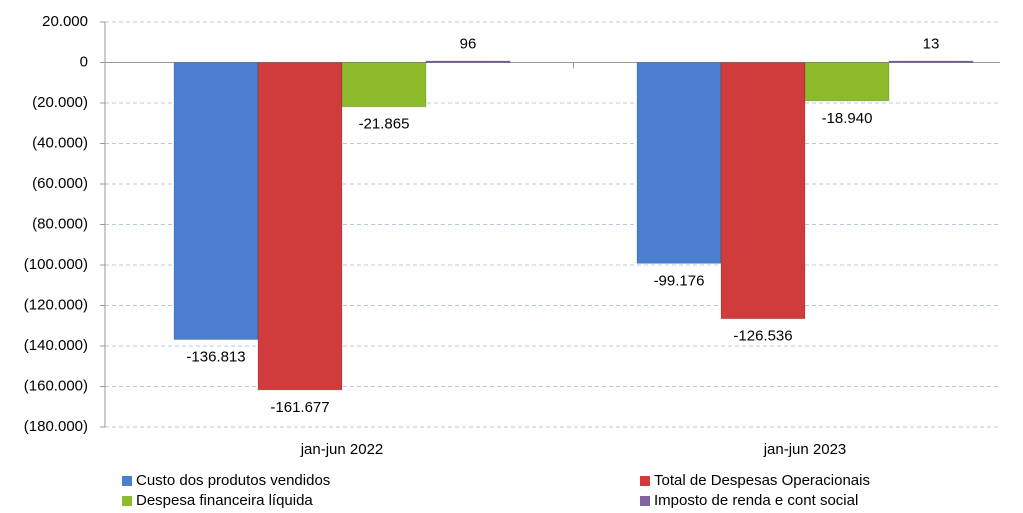  I want to click on y-tick-label: (100.000), so click(56, 264).